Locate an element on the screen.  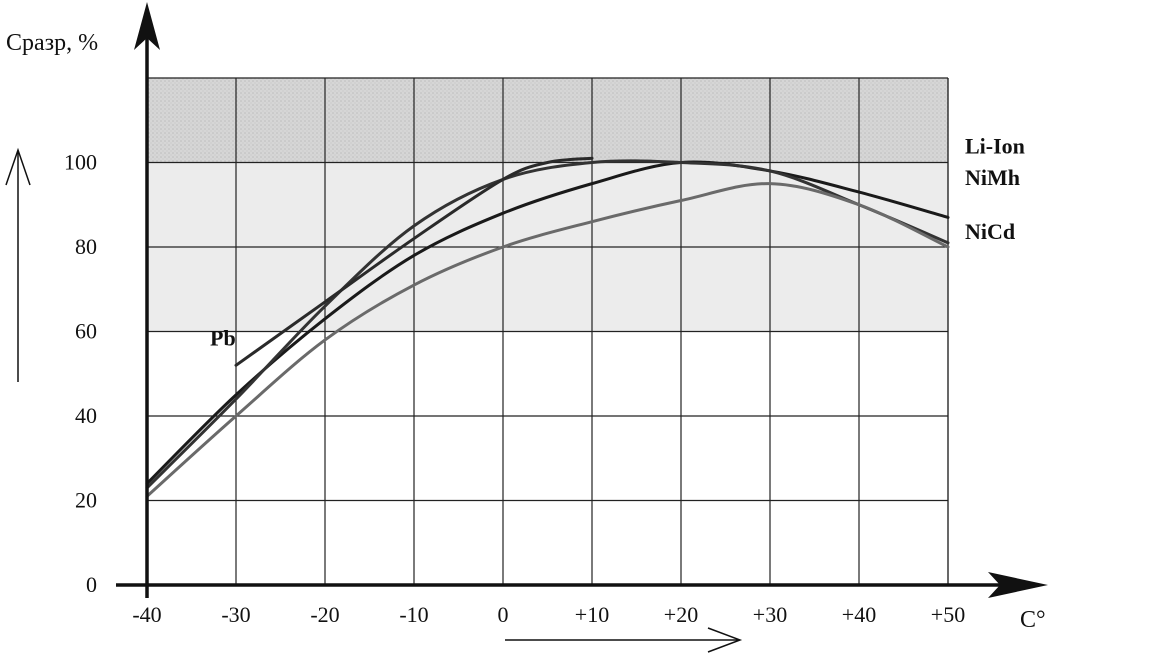
x-direction-arrow-icon is located at coordinates (624, 640).